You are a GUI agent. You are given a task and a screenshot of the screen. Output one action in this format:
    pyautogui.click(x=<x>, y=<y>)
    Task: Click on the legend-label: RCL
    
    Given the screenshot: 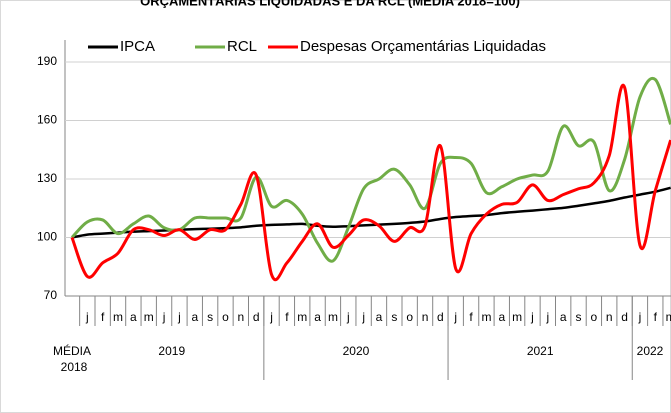 What is the action you would take?
    pyautogui.click(x=242, y=46)
    